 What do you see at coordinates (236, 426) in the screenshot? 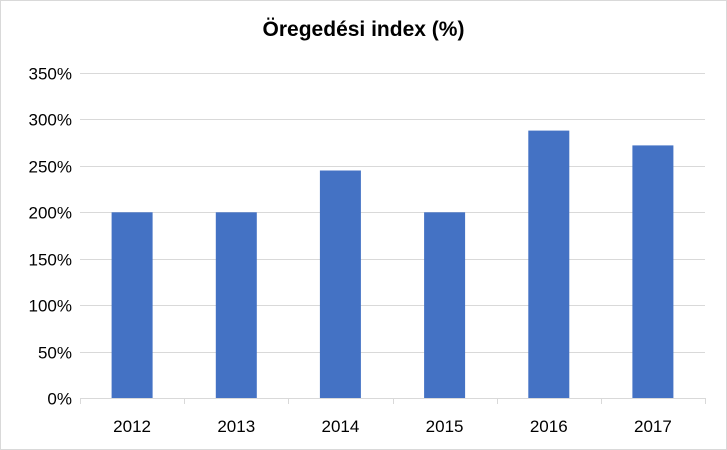
I see `x-tick-label: 2013` at bounding box center [236, 426].